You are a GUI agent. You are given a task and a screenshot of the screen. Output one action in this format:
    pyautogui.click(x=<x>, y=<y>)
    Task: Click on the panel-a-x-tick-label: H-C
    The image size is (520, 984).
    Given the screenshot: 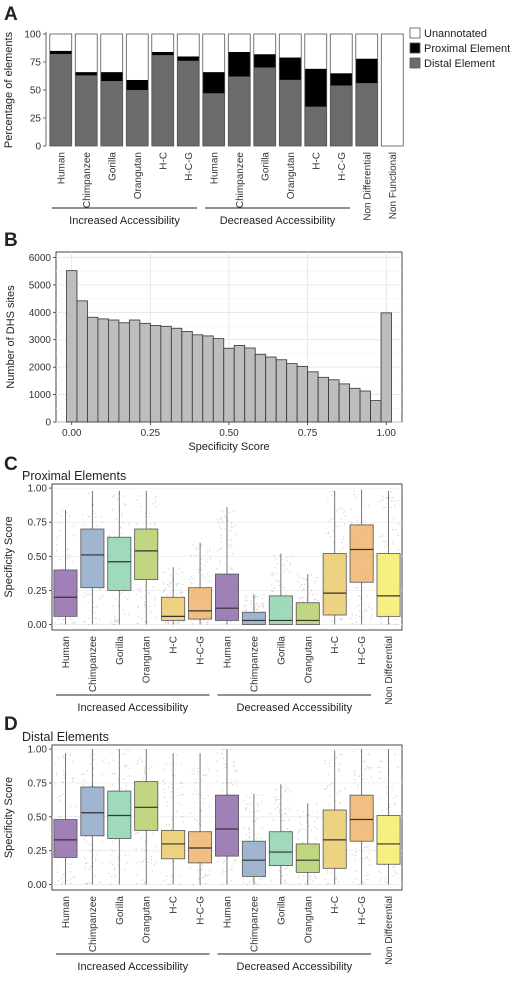 What is the action you would take?
    pyautogui.click(x=316, y=161)
    